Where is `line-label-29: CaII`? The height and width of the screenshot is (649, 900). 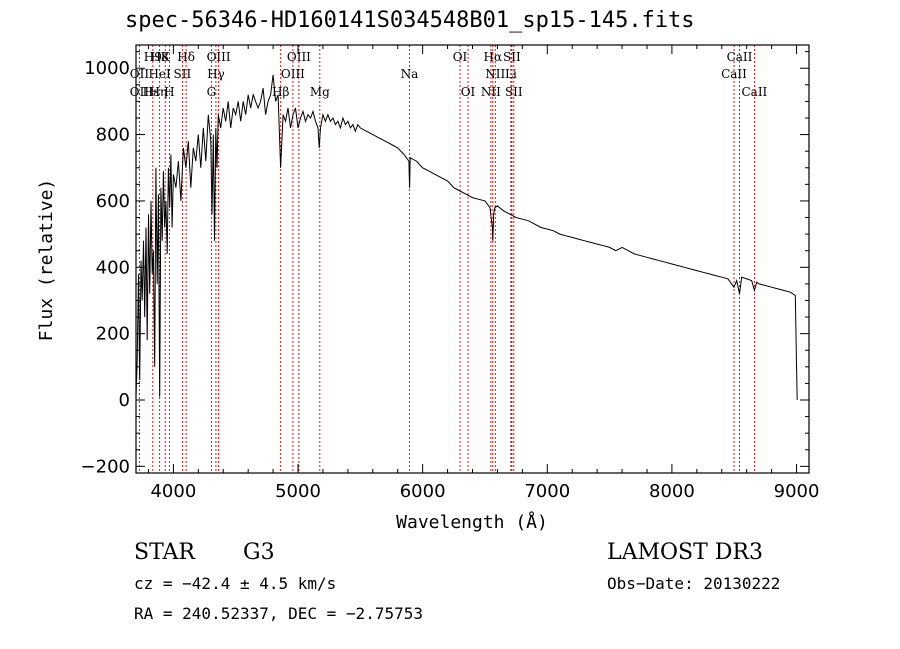
line-label-29: CaII is located at coordinates (754, 92).